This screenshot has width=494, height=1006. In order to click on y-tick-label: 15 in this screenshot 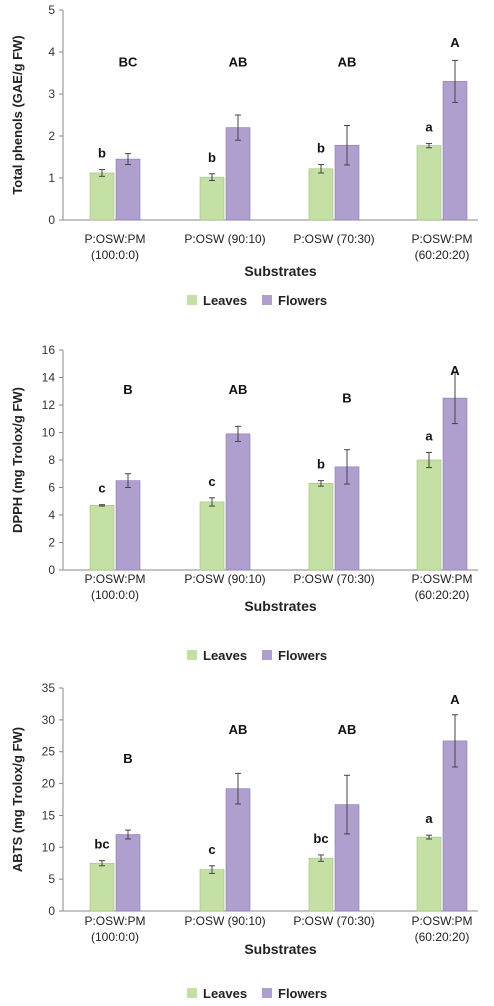, I will do `click(49, 815)`.